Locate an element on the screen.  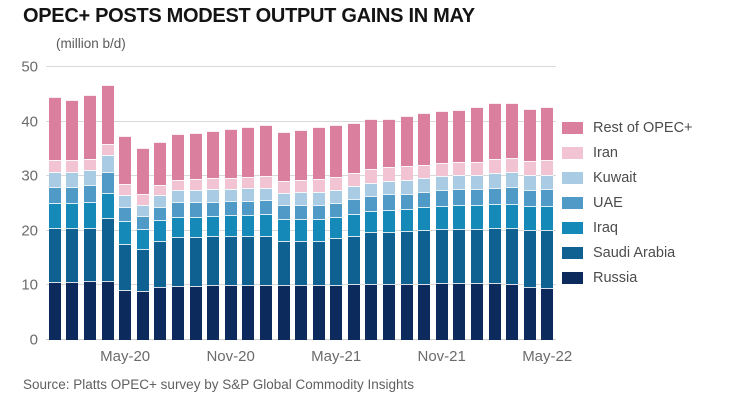
legend-label: Iran is located at coordinates (605, 152).